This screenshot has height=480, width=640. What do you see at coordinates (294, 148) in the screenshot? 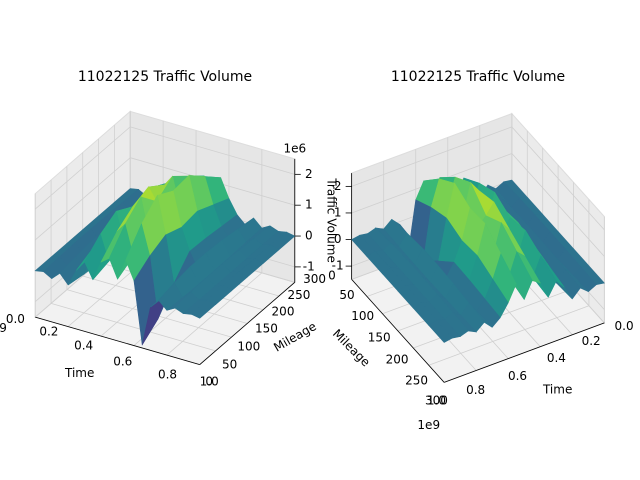
I see `z-offset-label: 1e6` at bounding box center [294, 148].